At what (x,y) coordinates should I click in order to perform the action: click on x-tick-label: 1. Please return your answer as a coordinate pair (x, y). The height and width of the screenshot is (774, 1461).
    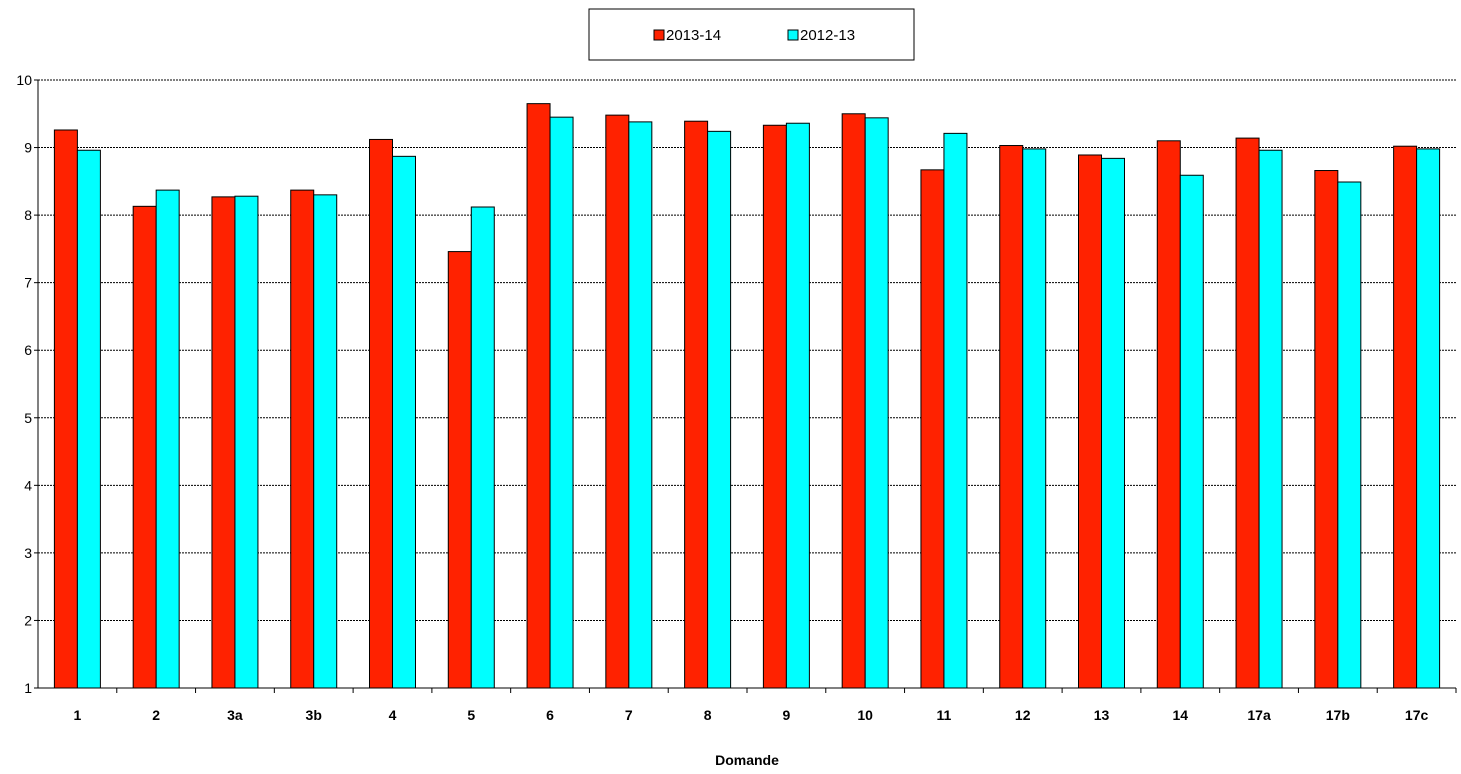
    Looking at the image, I should click on (77, 715).